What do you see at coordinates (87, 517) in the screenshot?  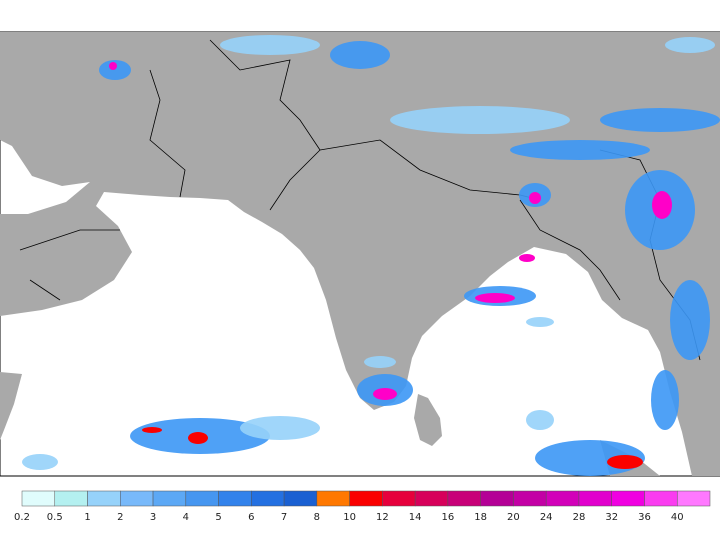 I see `colorbar-label: 1` at bounding box center [87, 517].